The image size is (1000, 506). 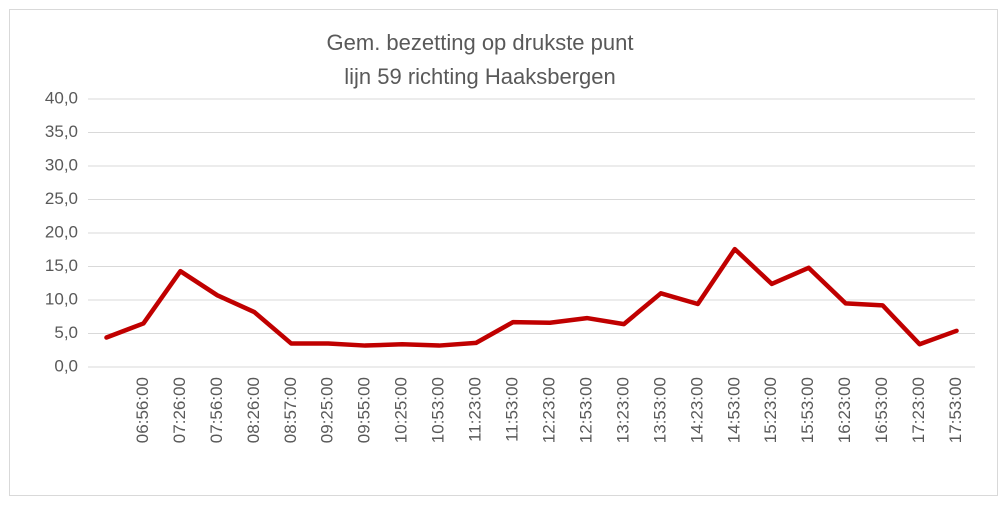 What do you see at coordinates (696, 410) in the screenshot?
I see `x-tick-label: 14:23:00` at bounding box center [696, 410].